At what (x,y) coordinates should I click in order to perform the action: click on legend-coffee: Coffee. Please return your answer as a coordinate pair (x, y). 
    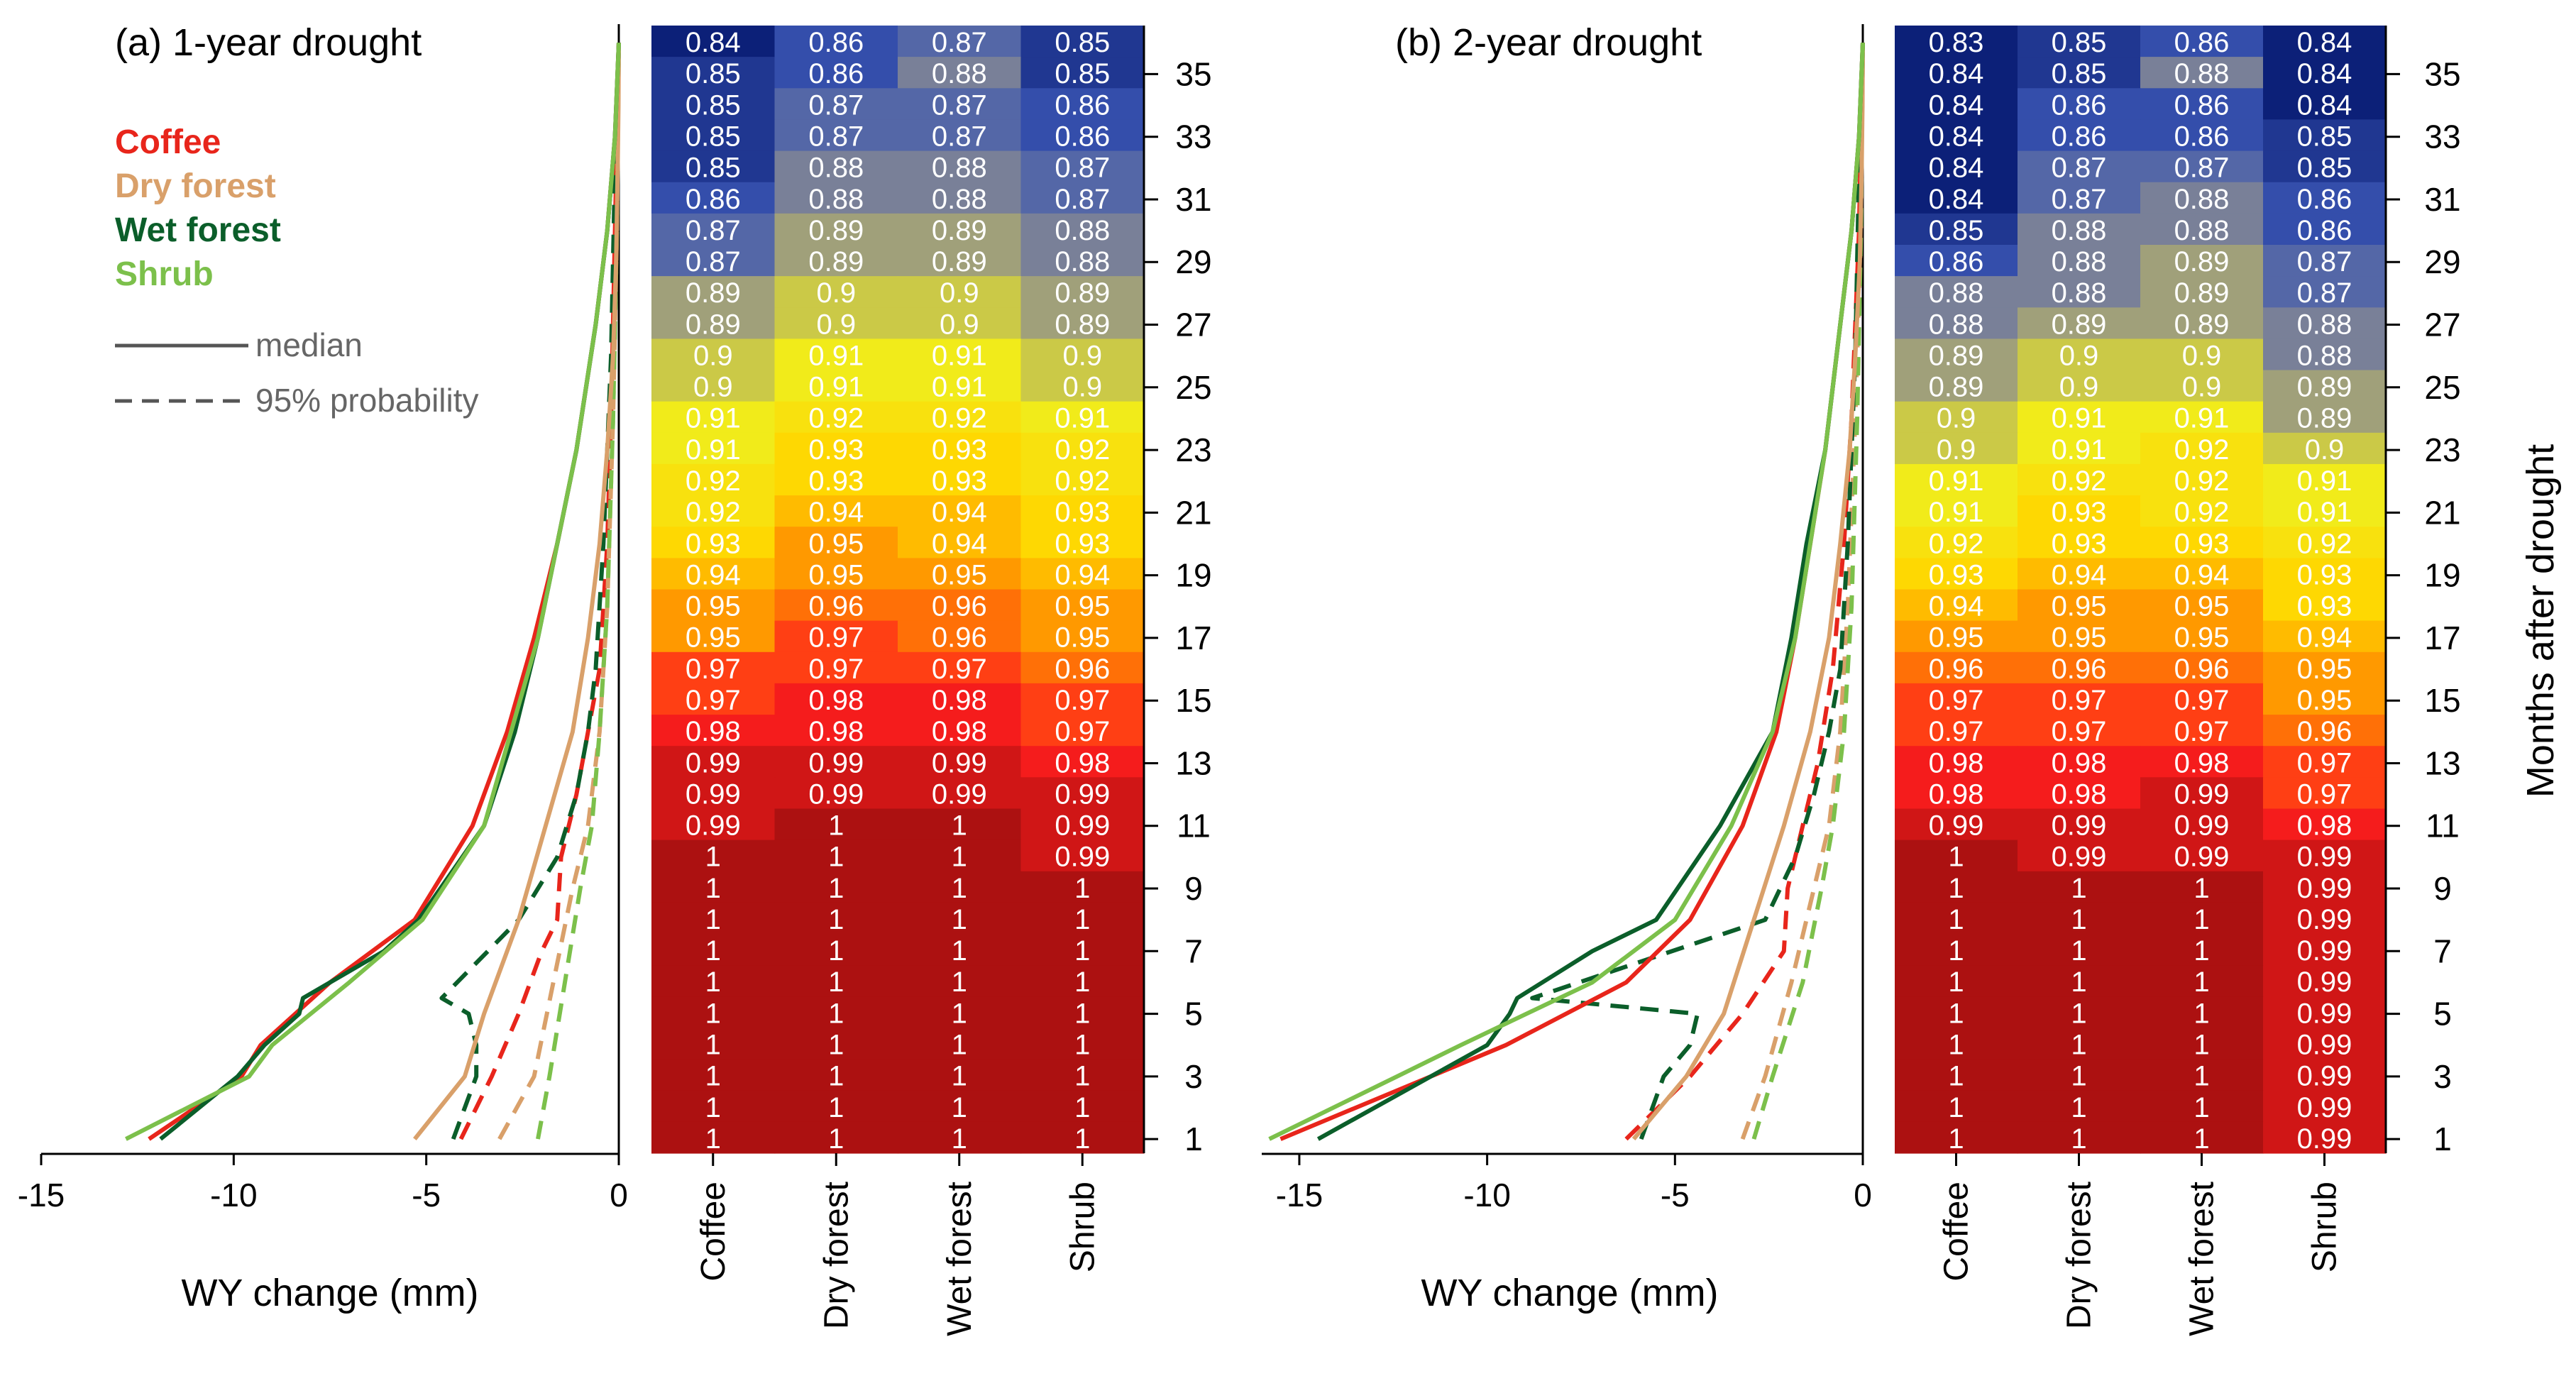
    Looking at the image, I should click on (168, 142).